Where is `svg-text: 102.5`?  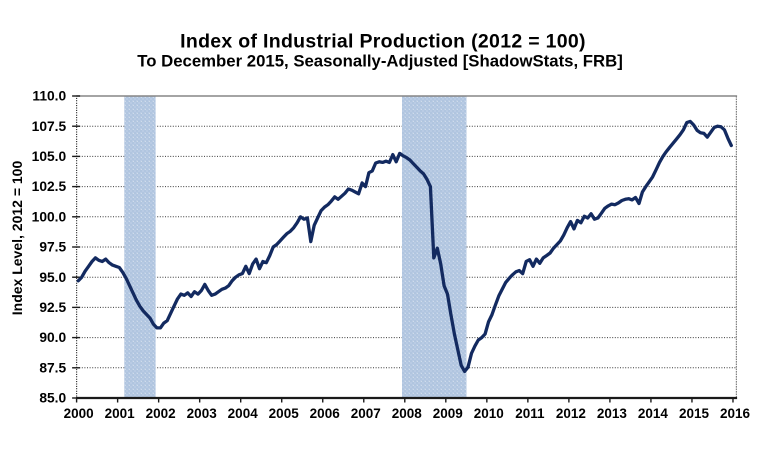
svg-text: 102.5 is located at coordinates (49, 186).